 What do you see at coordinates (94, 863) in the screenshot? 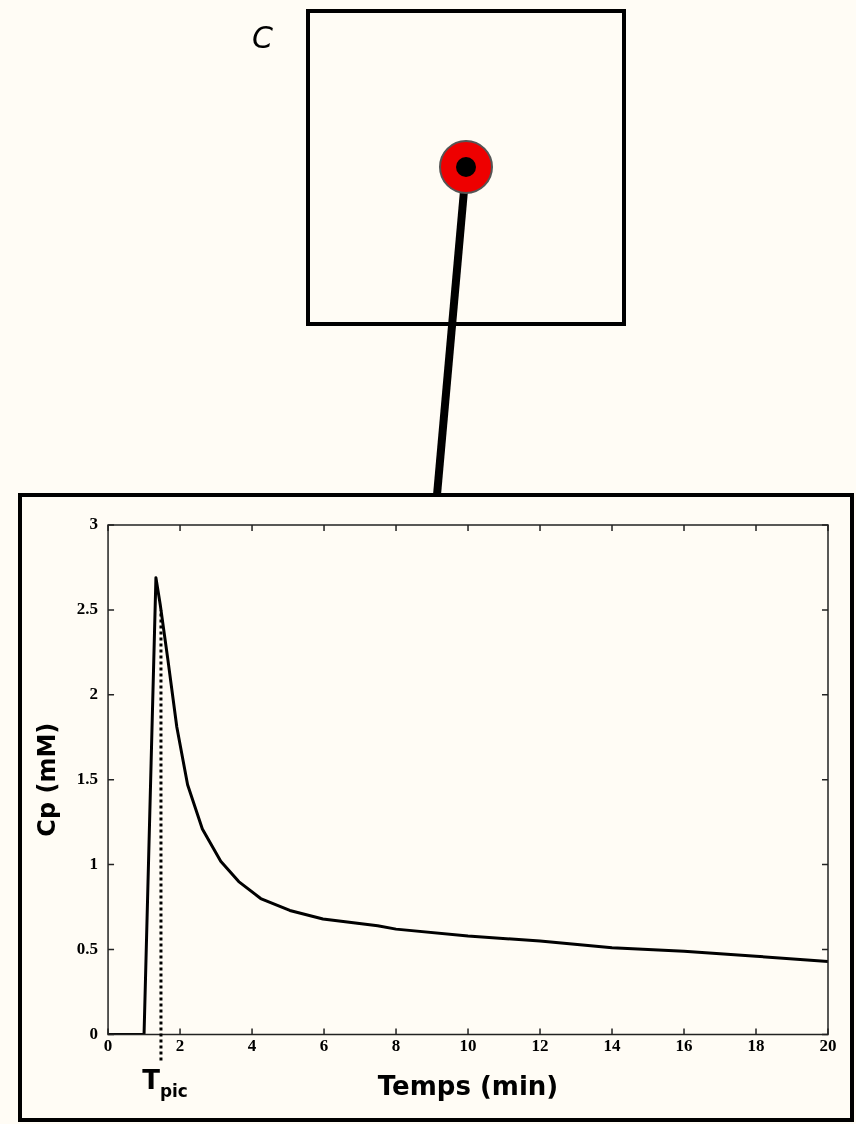
I see `y-tick-label: 1` at bounding box center [94, 863].